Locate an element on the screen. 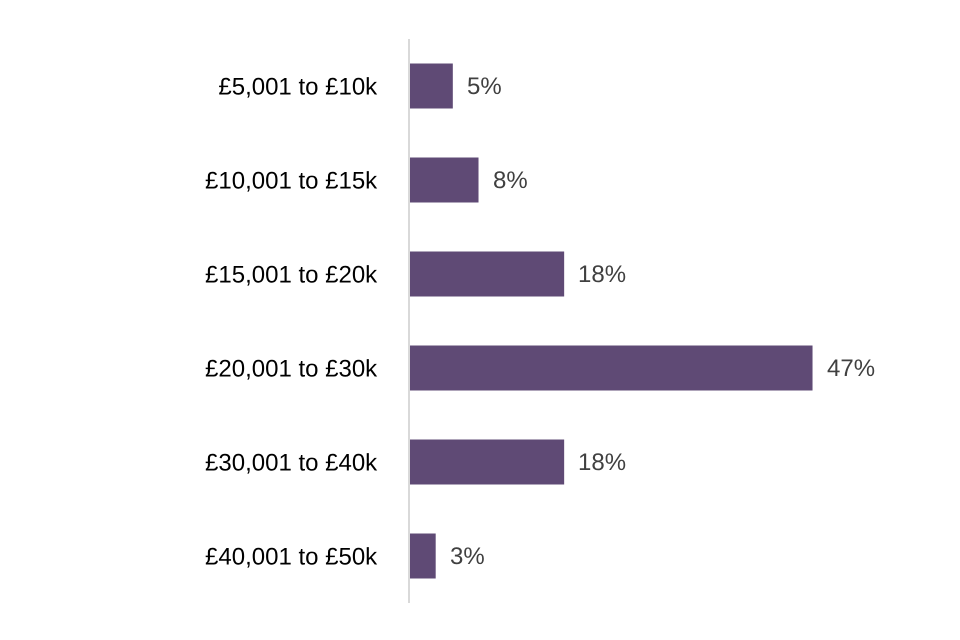  y-tick-label: £5,001 to £10k is located at coordinates (298, 86).